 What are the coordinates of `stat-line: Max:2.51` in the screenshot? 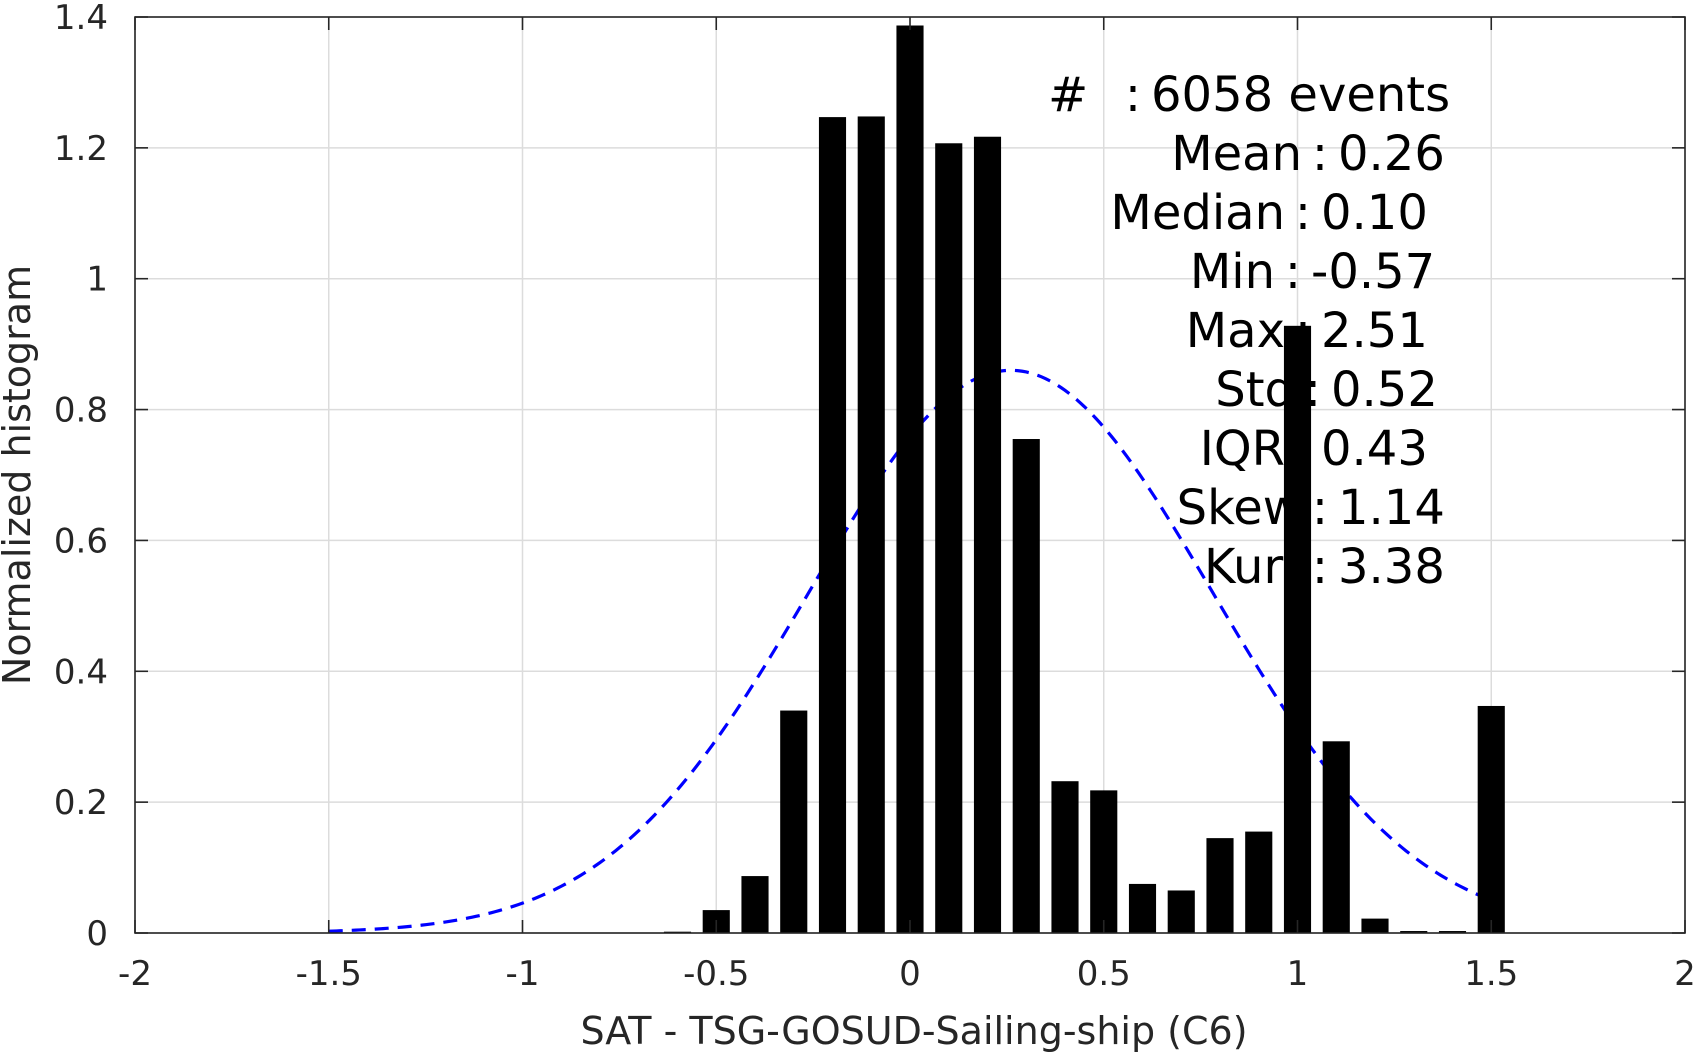 It's located at (1307, 331).